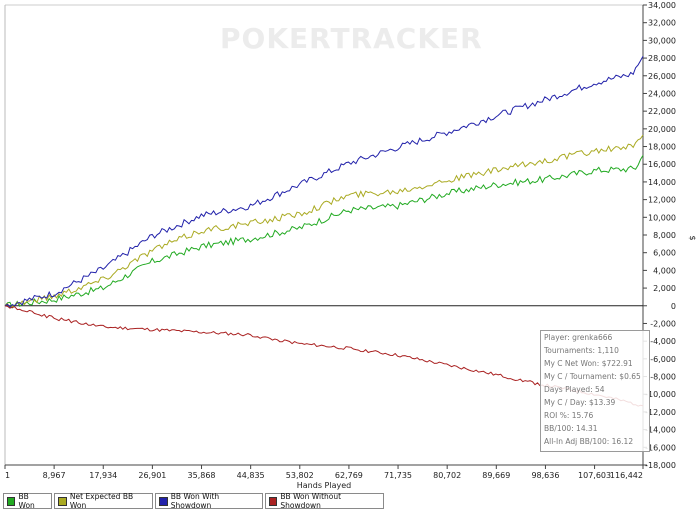 This screenshot has height=518, width=700. Describe the element at coordinates (398, 475) in the screenshot. I see `x-tick-label: 71,735` at that location.